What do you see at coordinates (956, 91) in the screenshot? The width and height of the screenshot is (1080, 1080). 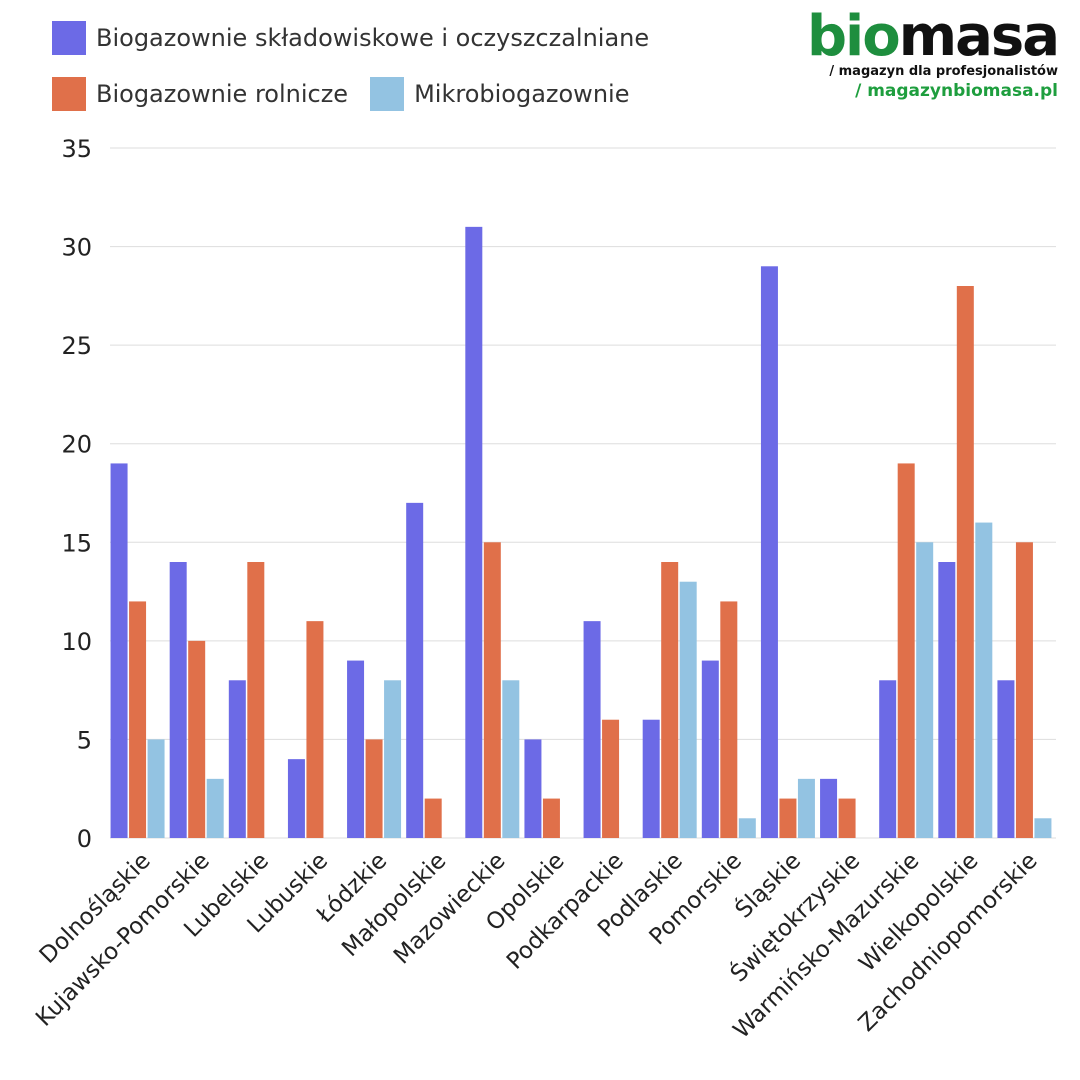 I see `brand-url: / magazynbiomasa.pl` at bounding box center [956, 91].